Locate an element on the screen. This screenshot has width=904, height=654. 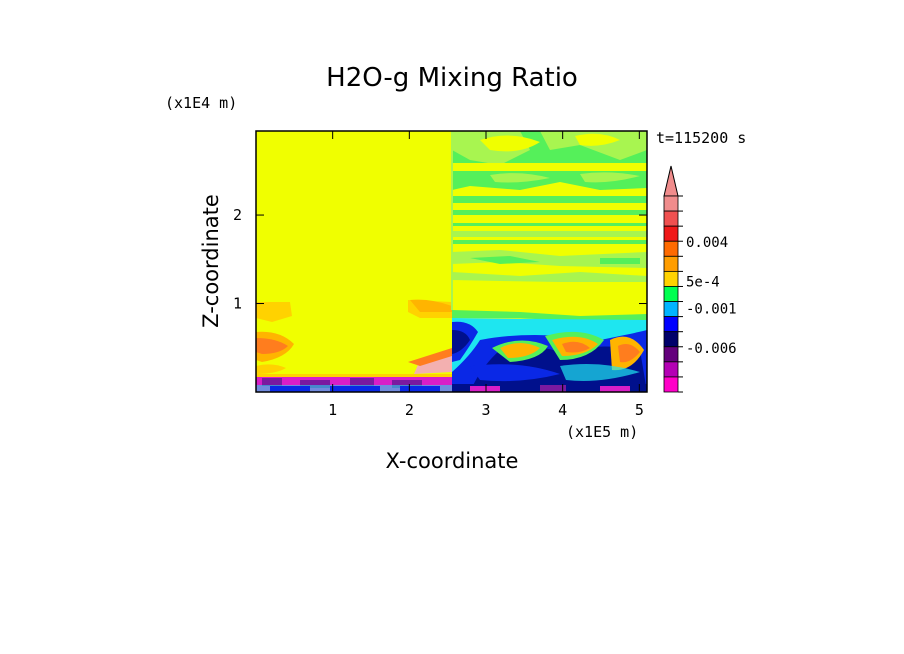
y-axis: 12 is located at coordinates (440, 259).